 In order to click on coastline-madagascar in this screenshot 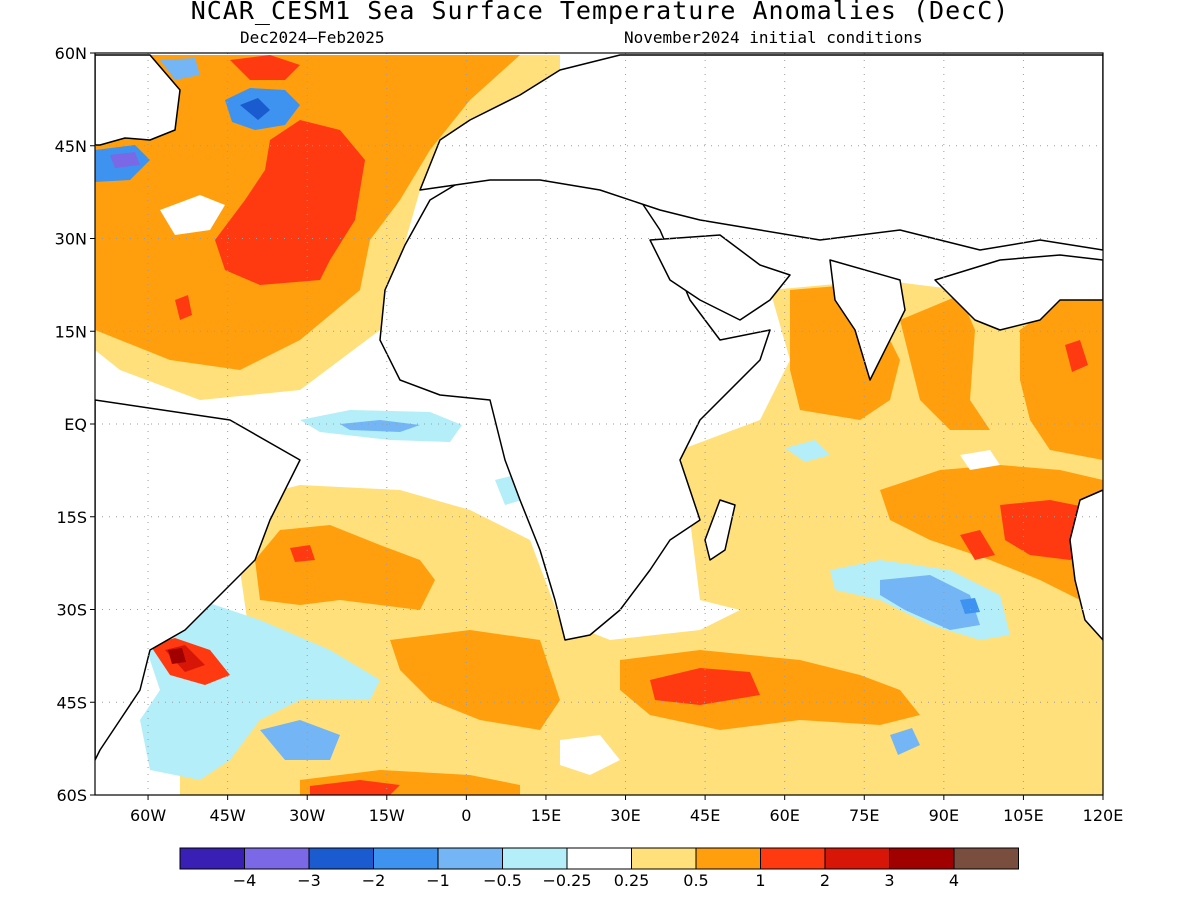, I will do `click(720, 530)`.